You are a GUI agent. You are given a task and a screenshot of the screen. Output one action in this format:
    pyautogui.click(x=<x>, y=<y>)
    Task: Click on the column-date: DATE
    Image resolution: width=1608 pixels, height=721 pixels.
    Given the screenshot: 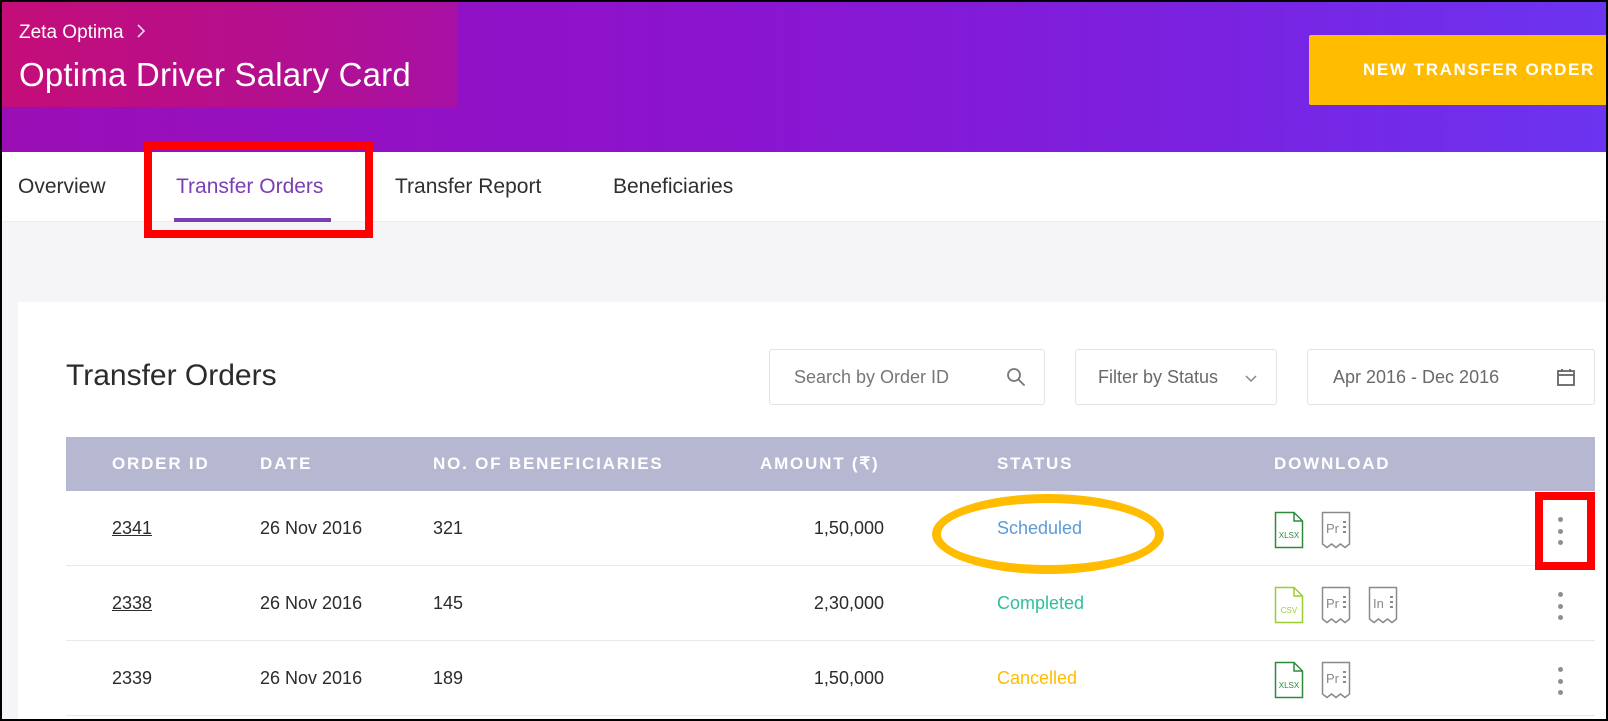 What is the action you would take?
    pyautogui.click(x=286, y=463)
    